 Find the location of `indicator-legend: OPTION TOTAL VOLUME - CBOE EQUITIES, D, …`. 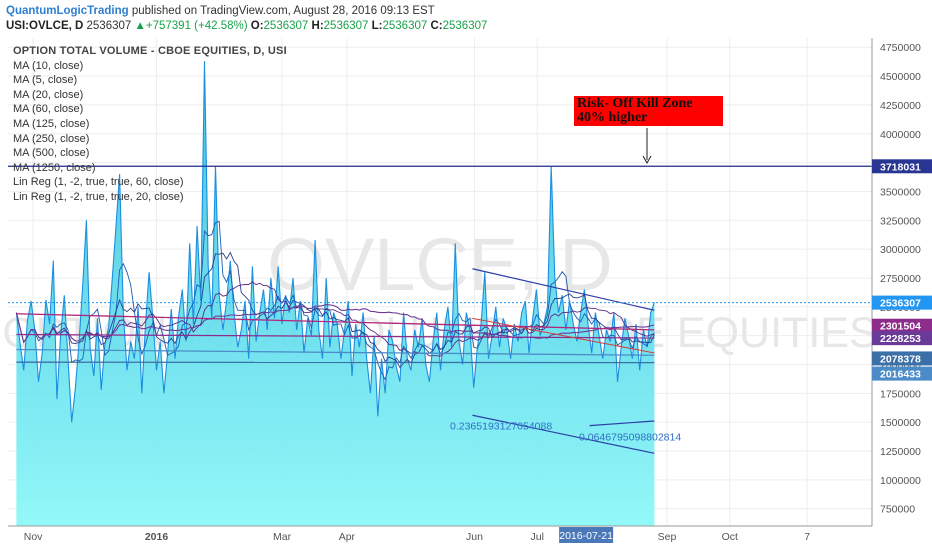

indicator-legend: OPTION TOTAL VOLUME - CBOE EQUITIES, D, … is located at coordinates (150, 124).